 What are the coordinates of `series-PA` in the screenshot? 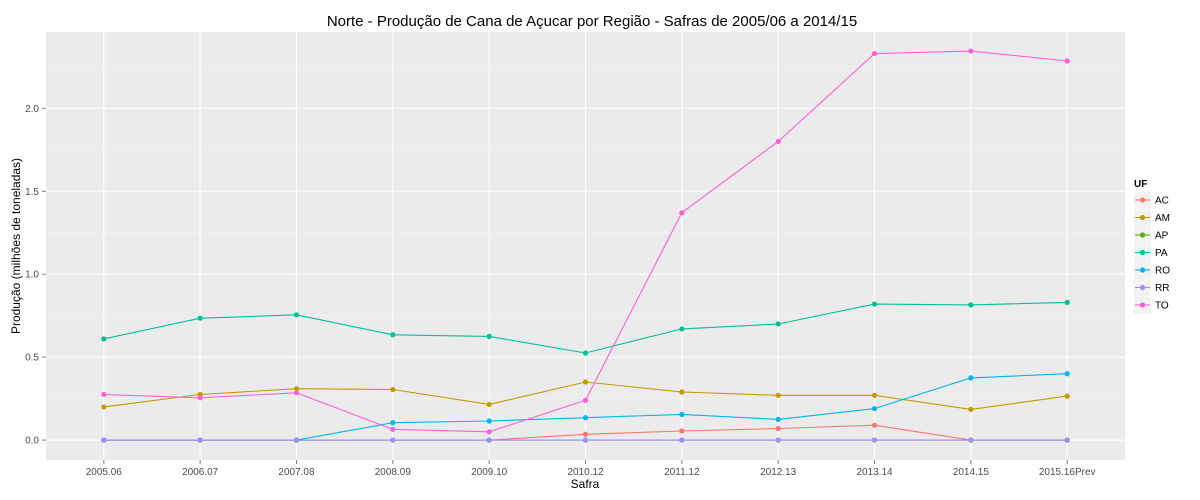 It's located at (585, 327).